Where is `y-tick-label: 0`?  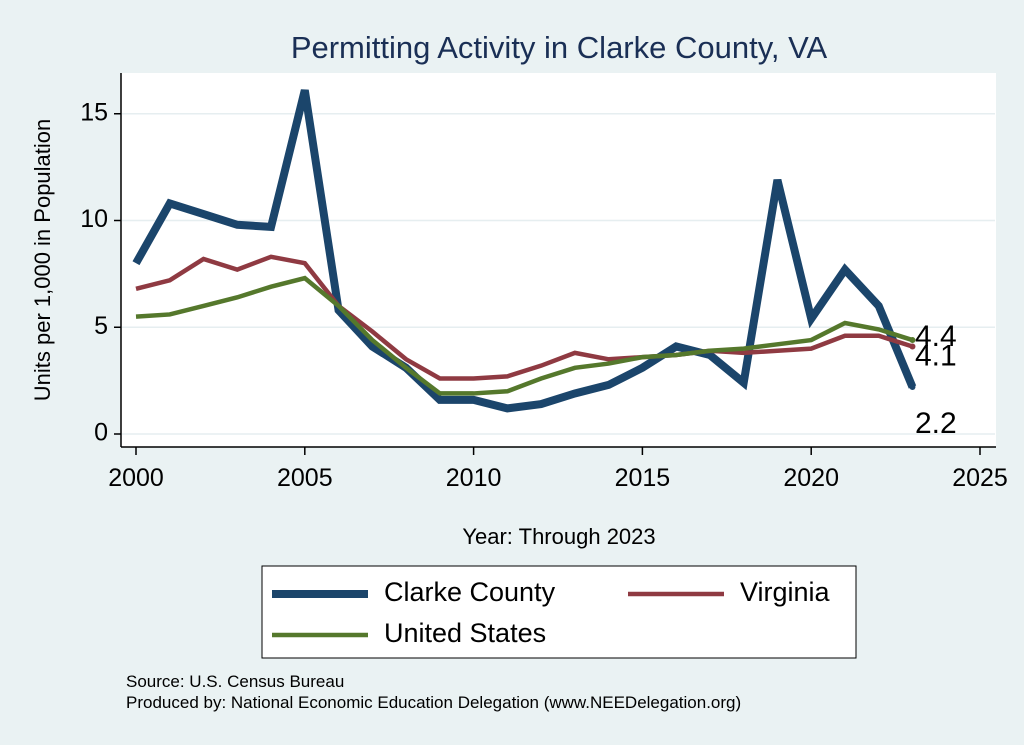
y-tick-label: 0 is located at coordinates (101, 433).